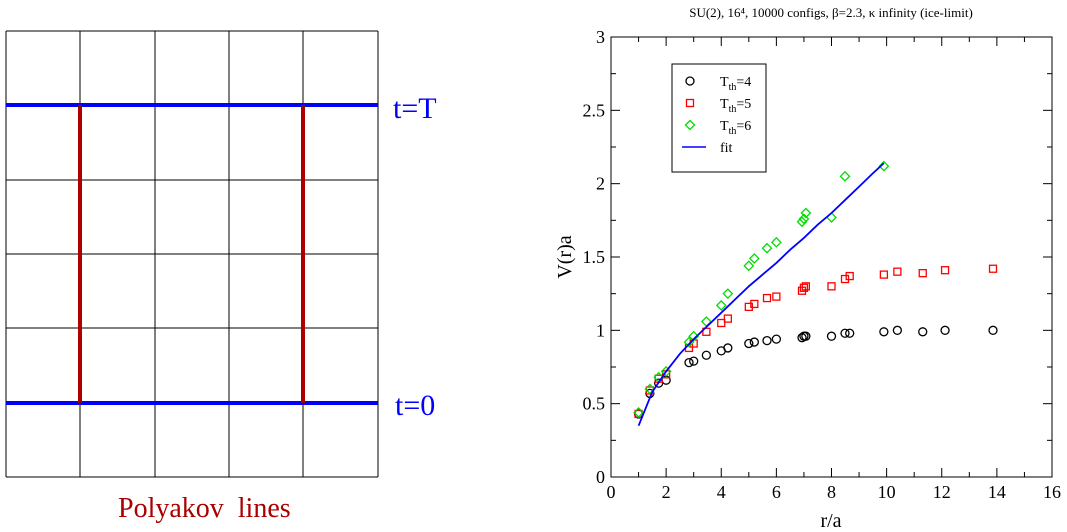 Image resolution: width=1067 pixels, height=532 pixels. What do you see at coordinates (726, 148) in the screenshot?
I see `legend-label: fit` at bounding box center [726, 148].